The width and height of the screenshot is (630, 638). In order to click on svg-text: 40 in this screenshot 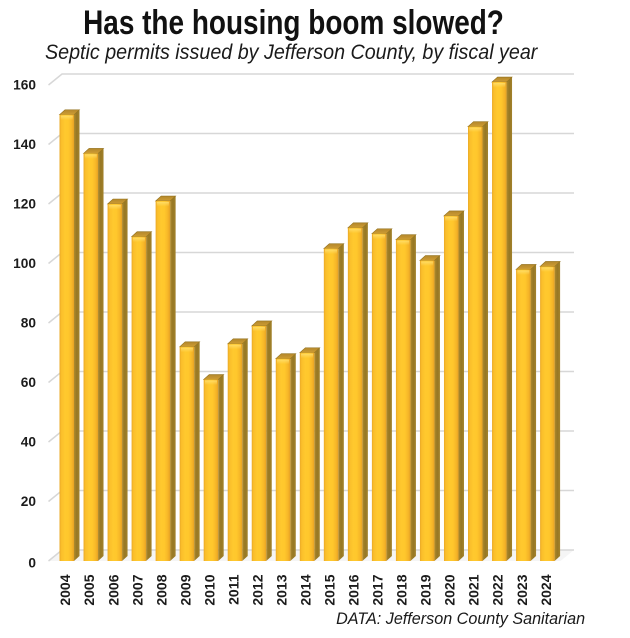, I will do `click(29, 442)`.